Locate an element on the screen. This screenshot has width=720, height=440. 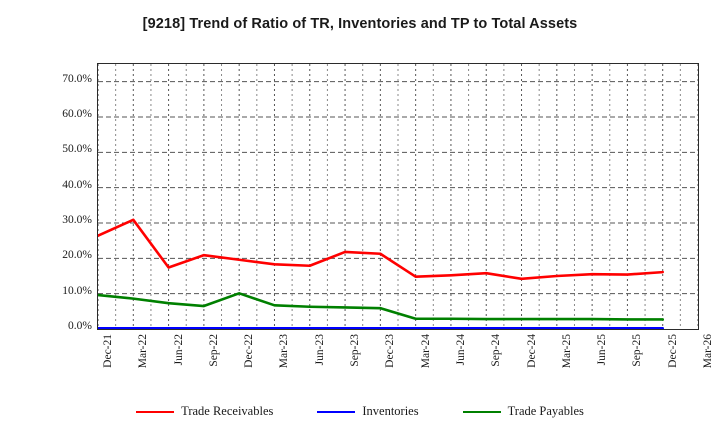
x-tick-label: Sep-25 is located at coordinates (637, 350).